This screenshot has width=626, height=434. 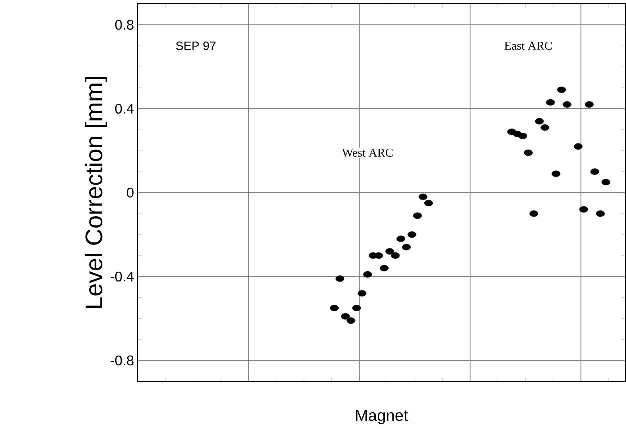 What do you see at coordinates (122, 361) in the screenshot?
I see `y-tick-label: -0.8` at bounding box center [122, 361].